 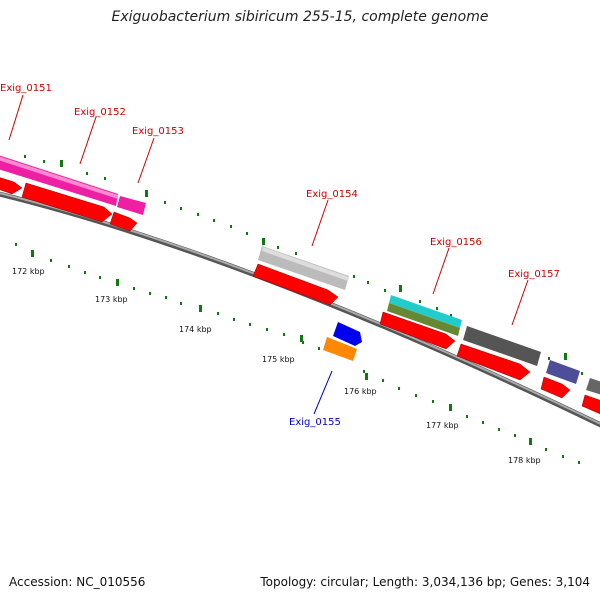 I want to click on gene-label: Exig_0152, so click(x=100, y=112).